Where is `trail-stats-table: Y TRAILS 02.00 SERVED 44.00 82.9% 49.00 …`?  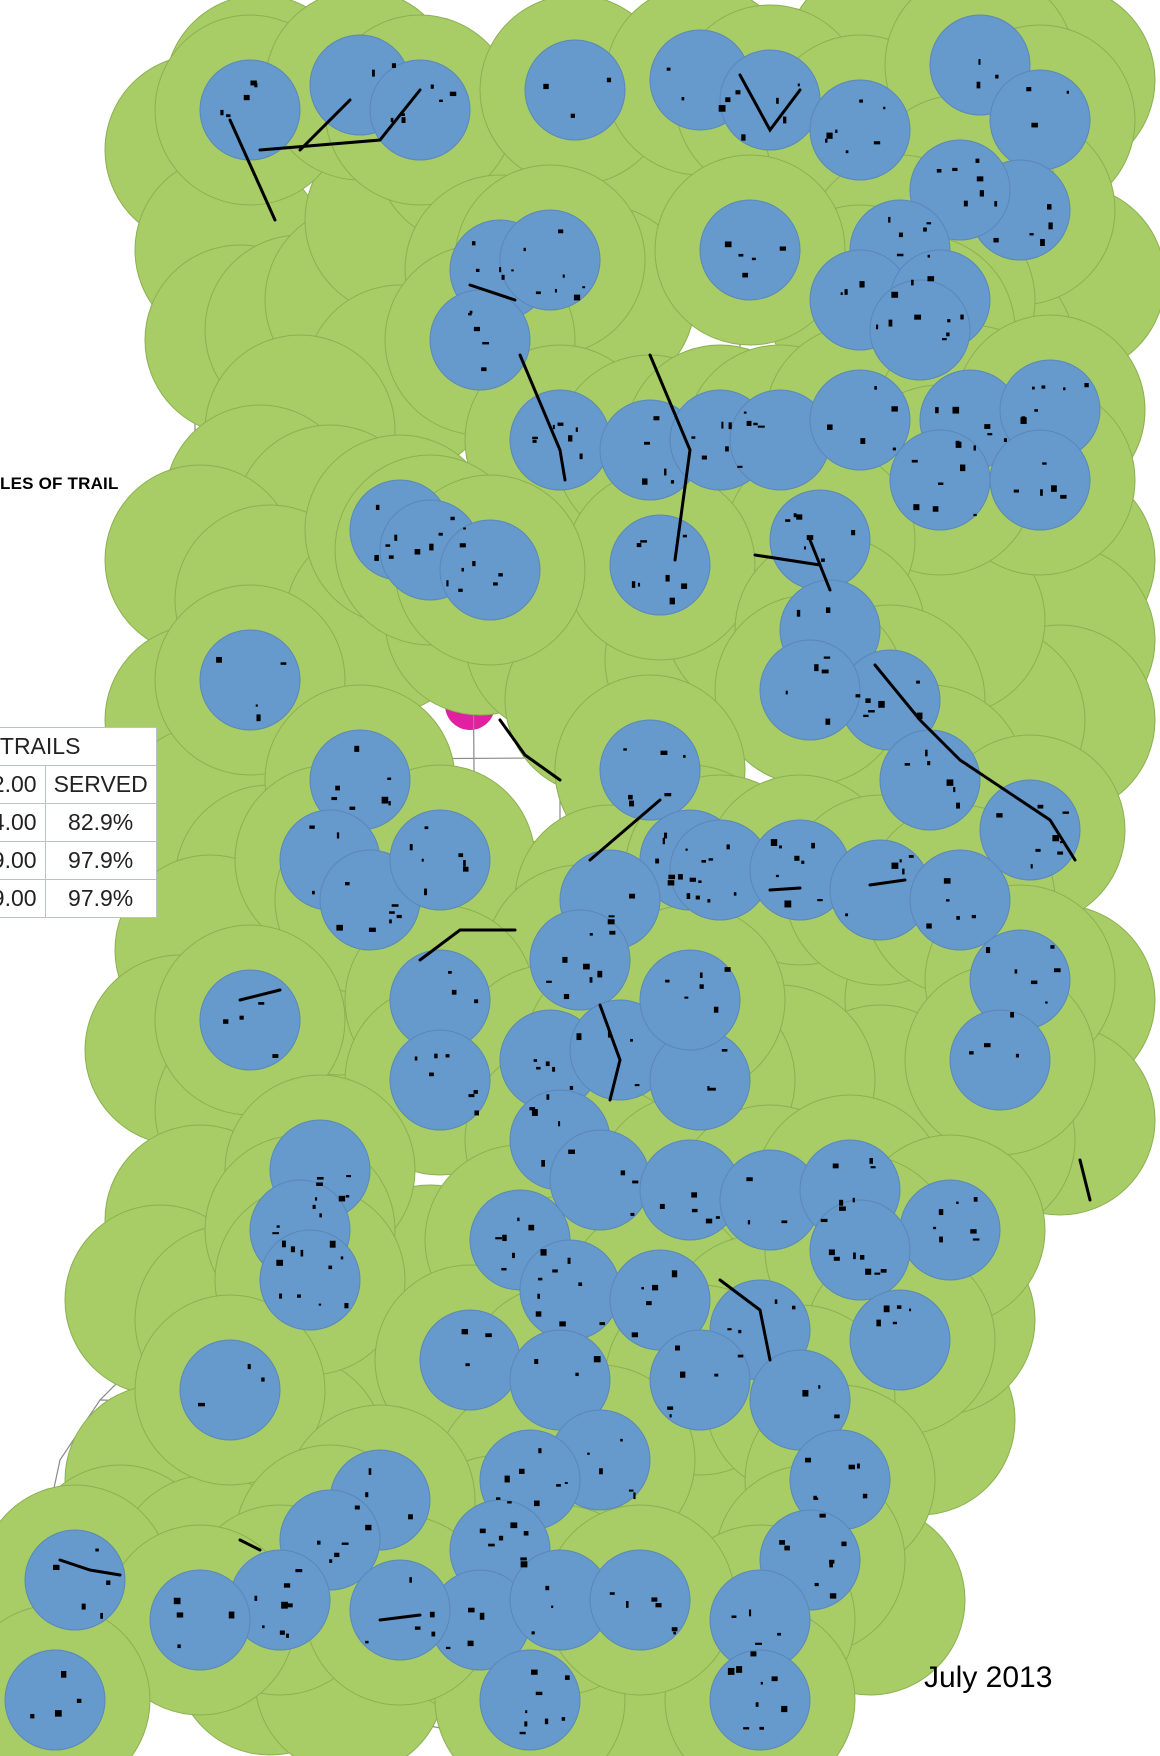 trail-stats-table: Y TRAILS 02.00 SERVED 44.00 82.9% 49.00 … is located at coordinates (78, 822).